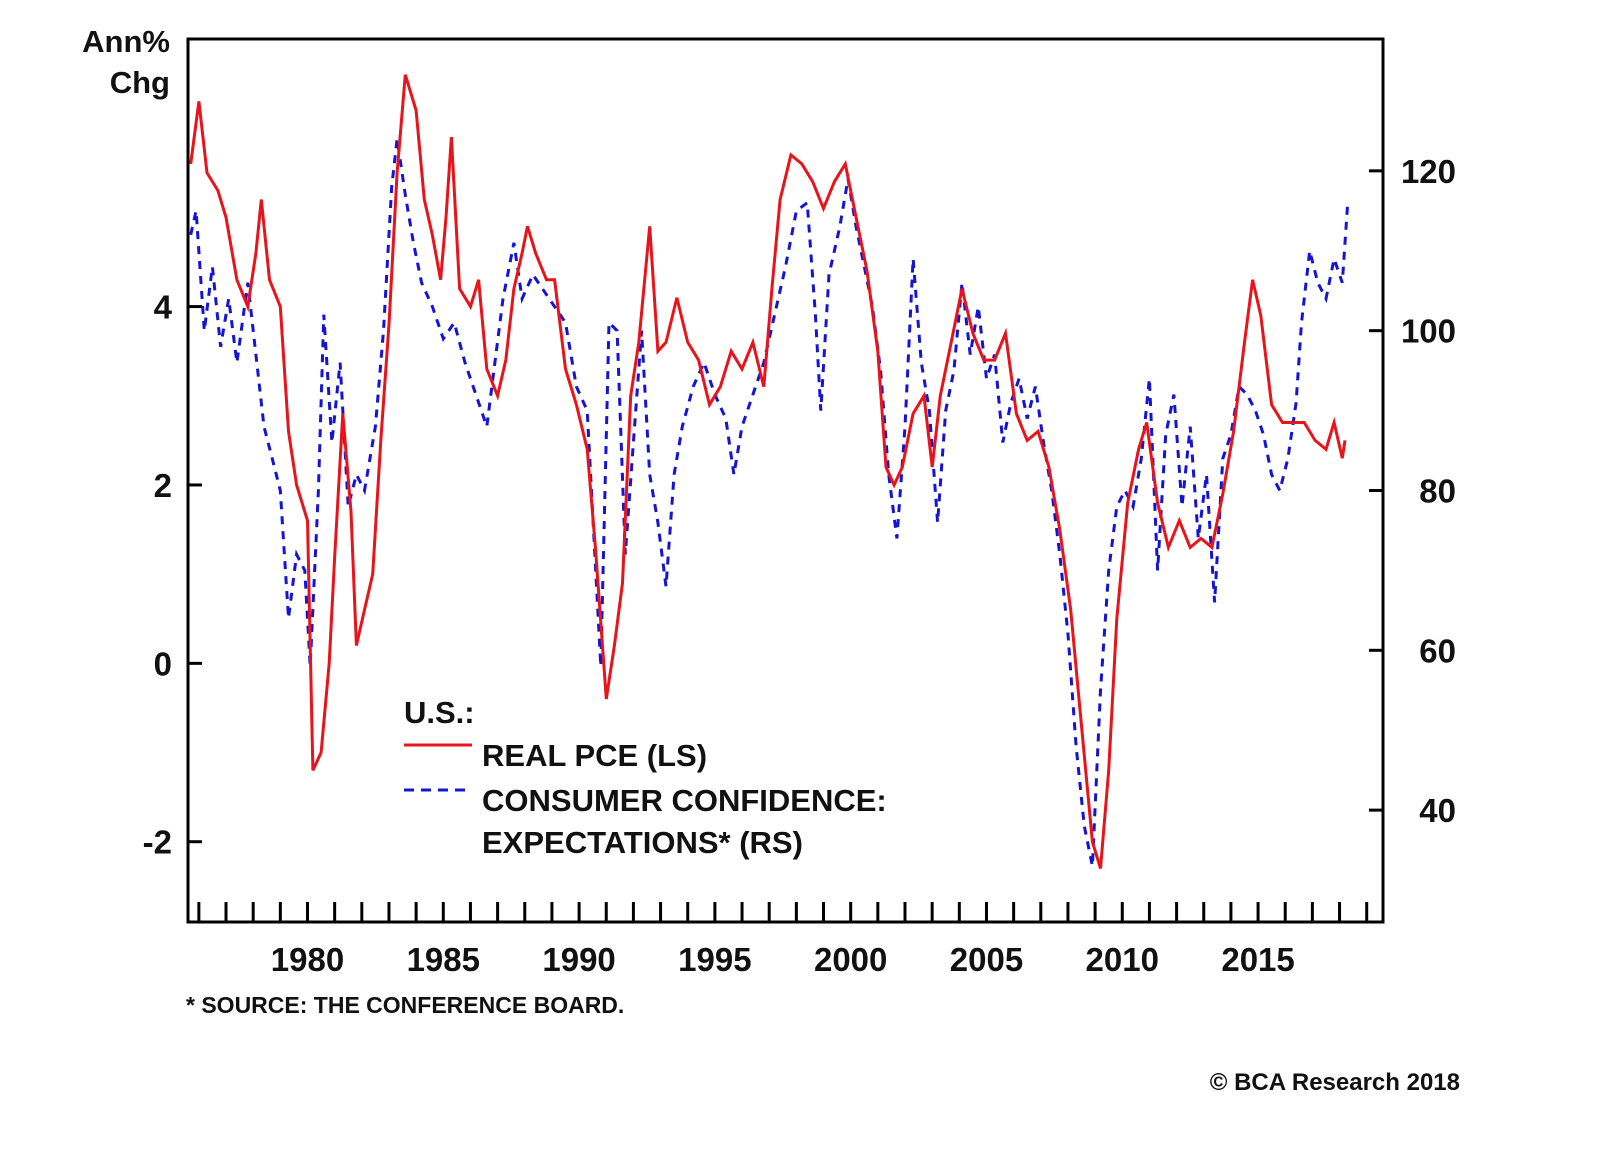 This screenshot has width=1600, height=1152. Describe the element at coordinates (850, 959) in the screenshot. I see `x-axis-tick-label: 2000` at that location.